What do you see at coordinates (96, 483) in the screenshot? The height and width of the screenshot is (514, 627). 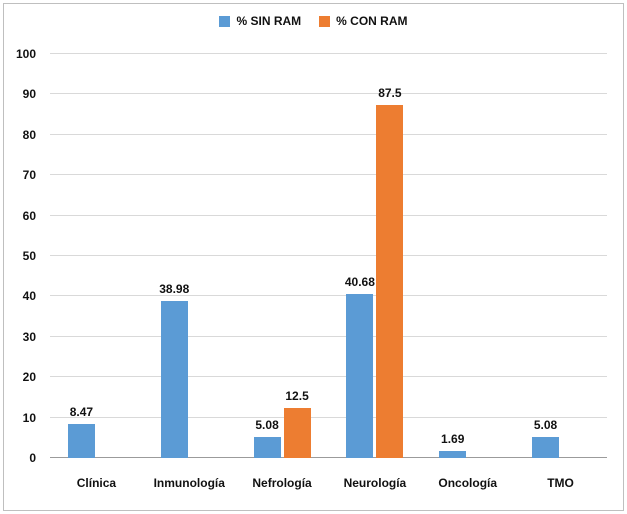 I see `x-category-label: Clínica` at bounding box center [96, 483].